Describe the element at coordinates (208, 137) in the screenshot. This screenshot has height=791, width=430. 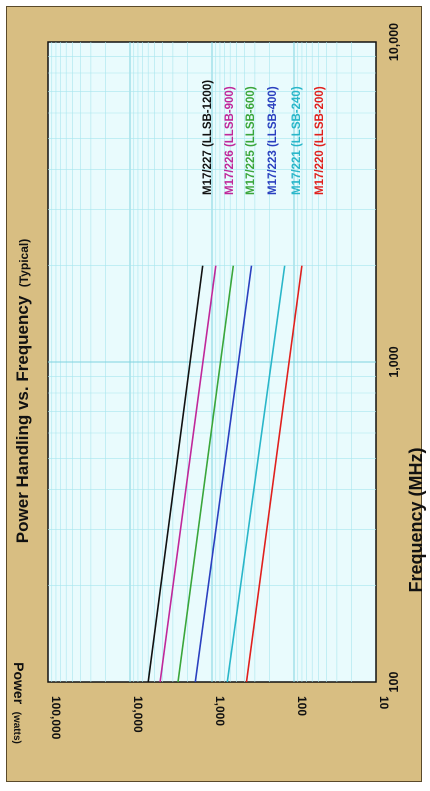
I see `legend-entry-1: M17/227 (LLSB-1200)` at that location.